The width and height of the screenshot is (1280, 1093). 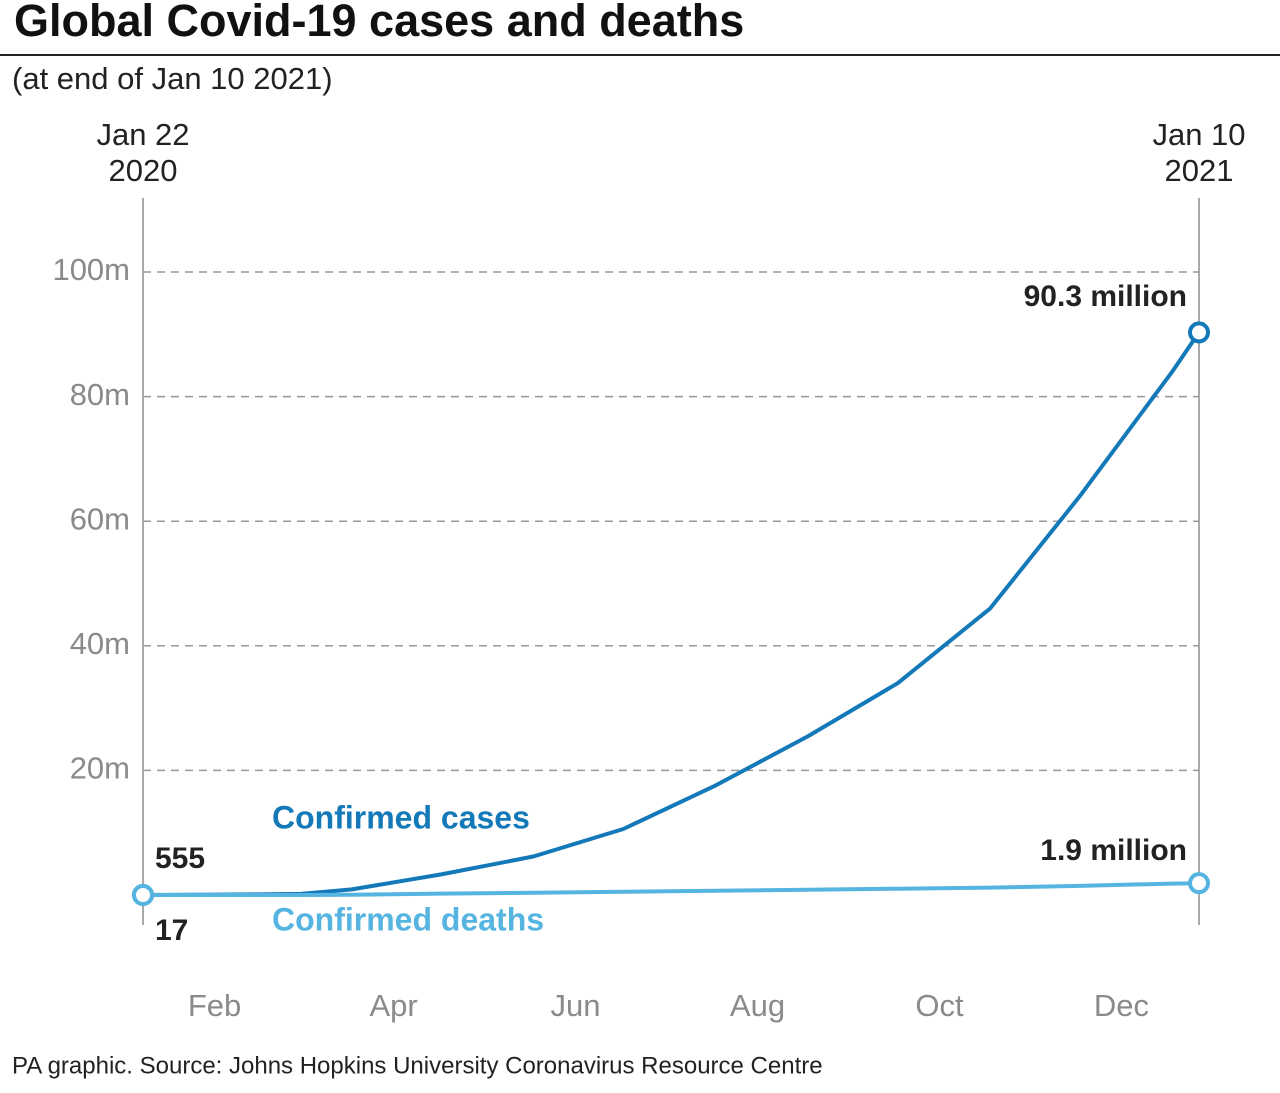 What do you see at coordinates (214, 1005) in the screenshot?
I see `x-tick-label: Feb` at bounding box center [214, 1005].